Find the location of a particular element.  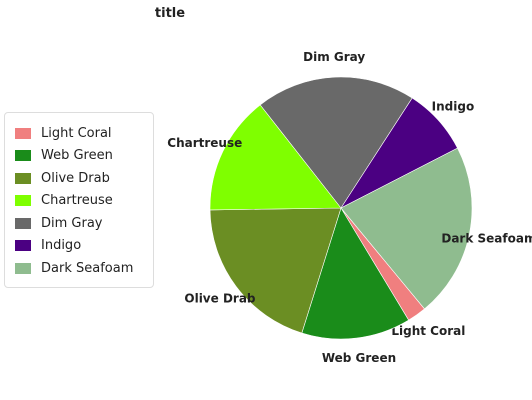

slice-label: Indigo is located at coordinates (453, 107).